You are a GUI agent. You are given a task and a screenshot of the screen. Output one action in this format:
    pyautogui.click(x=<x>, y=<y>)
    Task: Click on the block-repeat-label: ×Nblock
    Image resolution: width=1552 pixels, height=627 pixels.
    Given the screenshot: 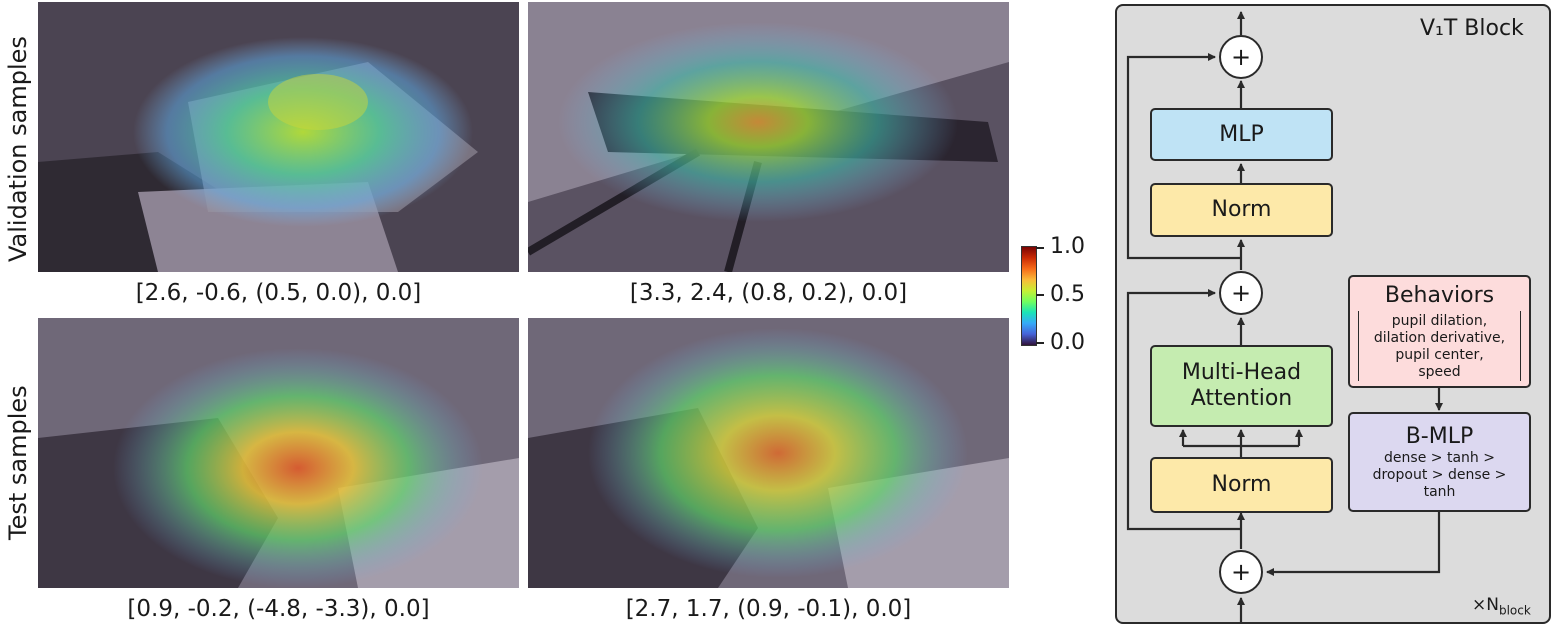 What is the action you would take?
    pyautogui.click(x=1501, y=606)
    